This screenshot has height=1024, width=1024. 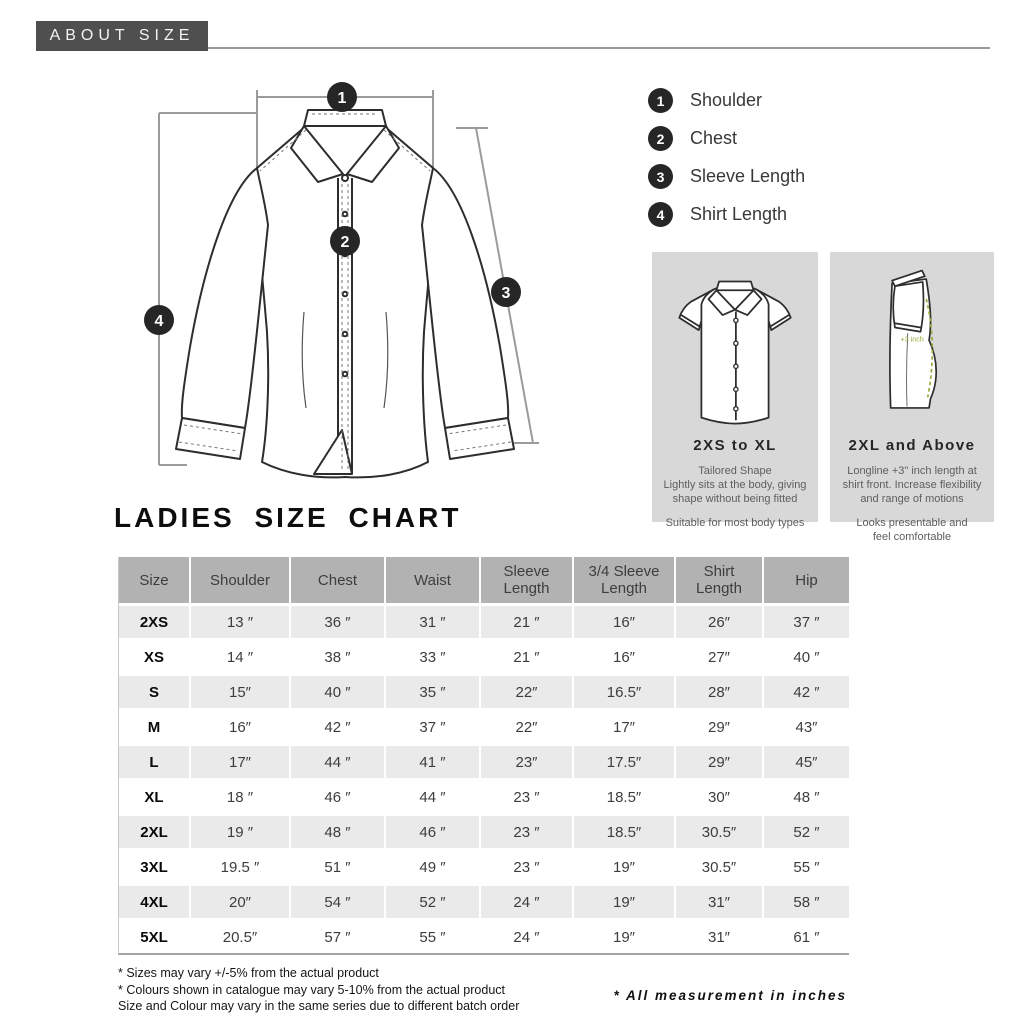 What do you see at coordinates (806, 797) in the screenshot?
I see `measurement-cell: 48 ″` at bounding box center [806, 797].